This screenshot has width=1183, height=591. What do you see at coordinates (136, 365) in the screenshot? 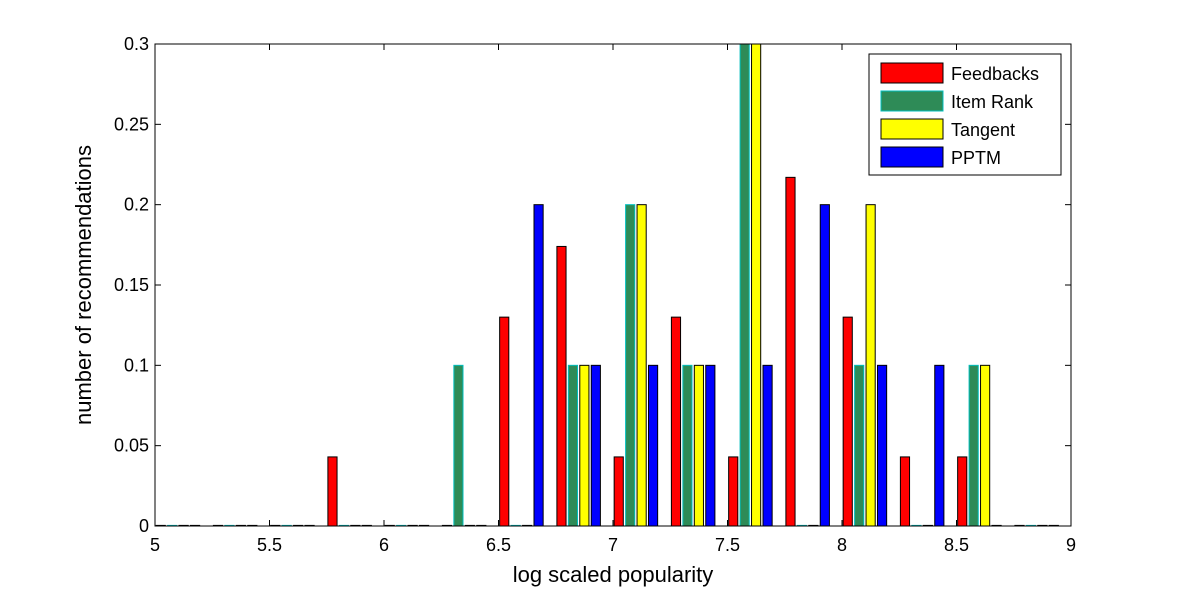
I see `y-tick-label: 0.1` at bounding box center [136, 365].